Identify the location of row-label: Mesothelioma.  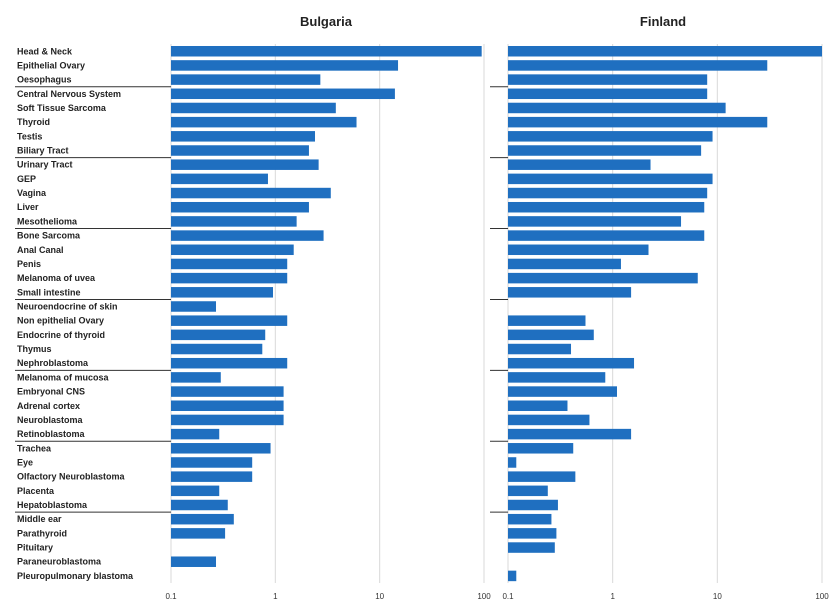
(47, 221).